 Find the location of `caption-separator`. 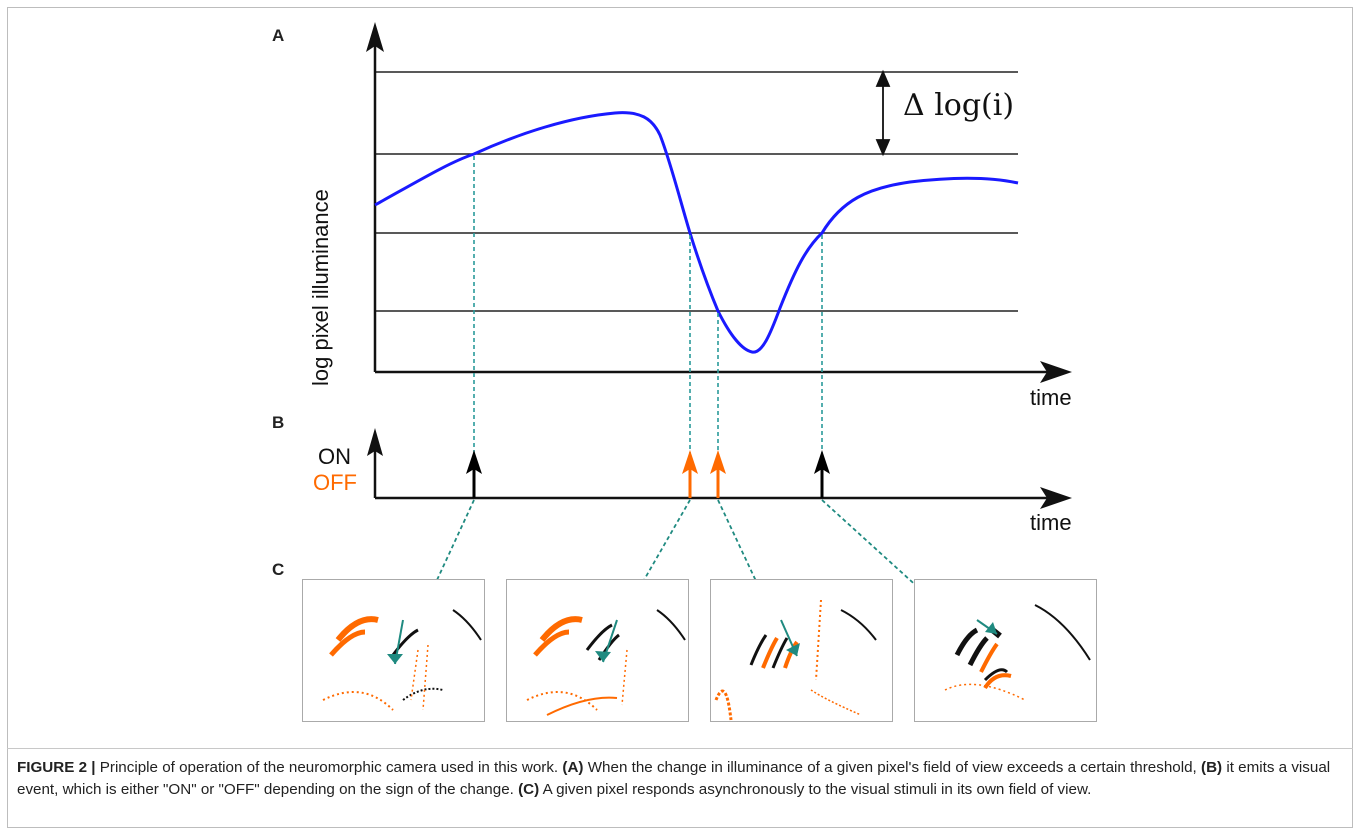

caption-separator is located at coordinates (680, 748).